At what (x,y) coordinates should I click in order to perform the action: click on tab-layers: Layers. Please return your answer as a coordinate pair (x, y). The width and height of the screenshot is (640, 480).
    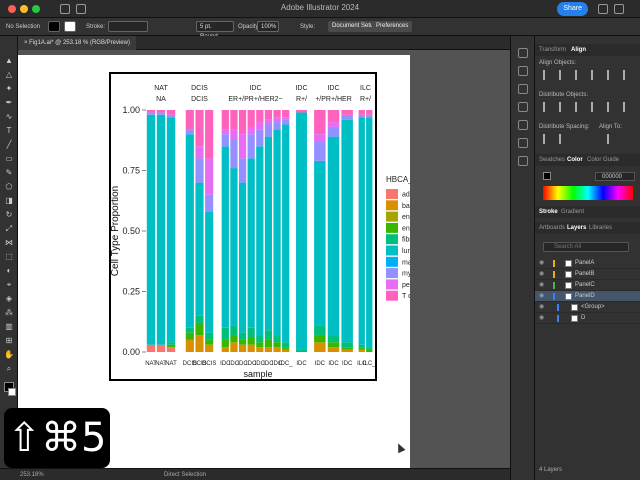
    Looking at the image, I should click on (577, 228).